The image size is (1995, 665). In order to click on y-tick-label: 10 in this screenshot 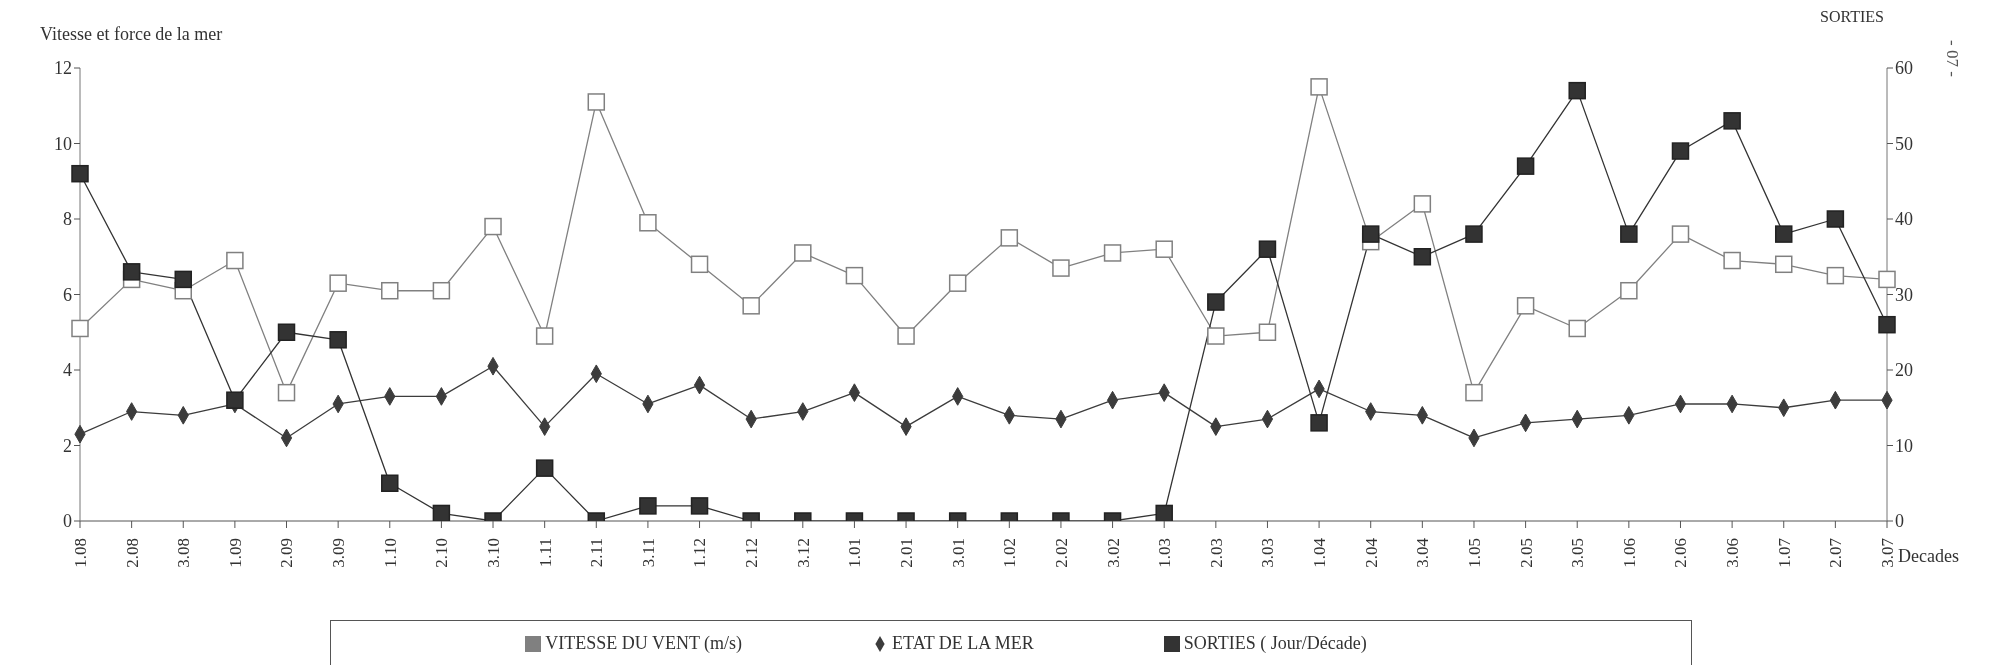, I will do `click(63, 143)`.